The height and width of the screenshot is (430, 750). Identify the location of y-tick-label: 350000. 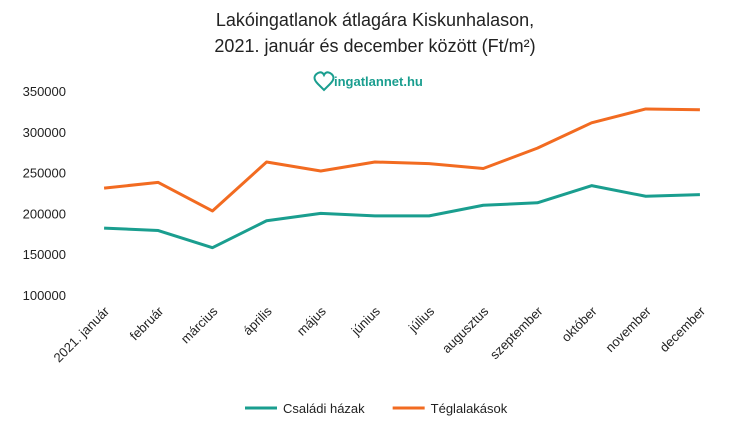
(44, 91).